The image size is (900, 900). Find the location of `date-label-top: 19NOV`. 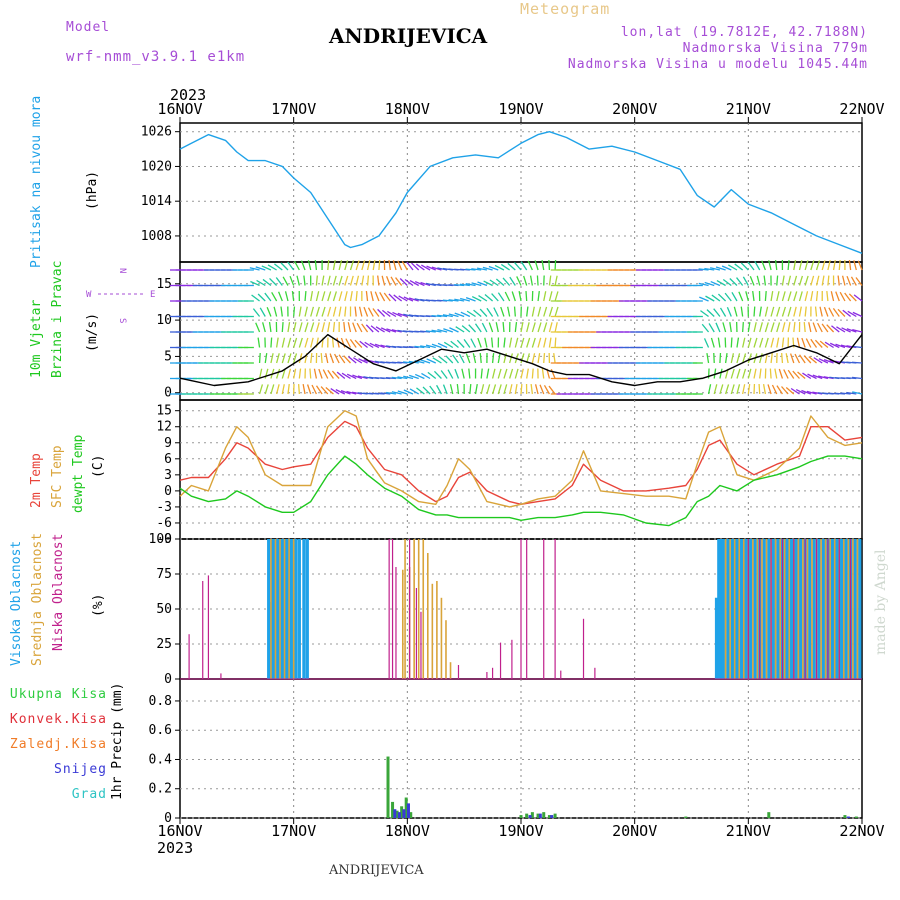

date-label-top: 19NOV is located at coordinates (520, 109).